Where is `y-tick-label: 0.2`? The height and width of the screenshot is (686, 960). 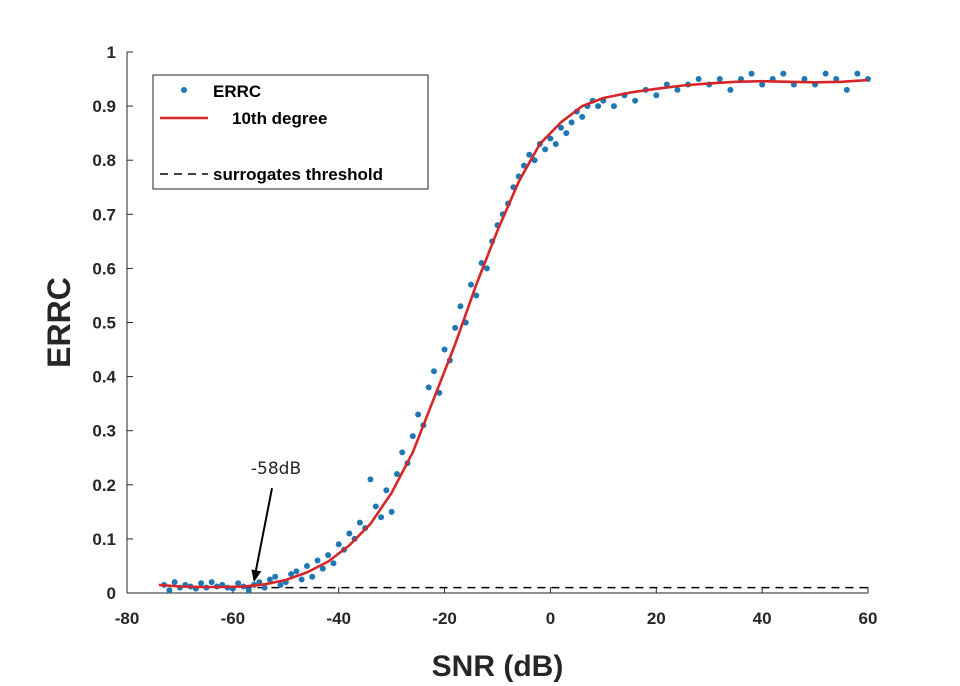
y-tick-label: 0.2 is located at coordinates (104, 485).